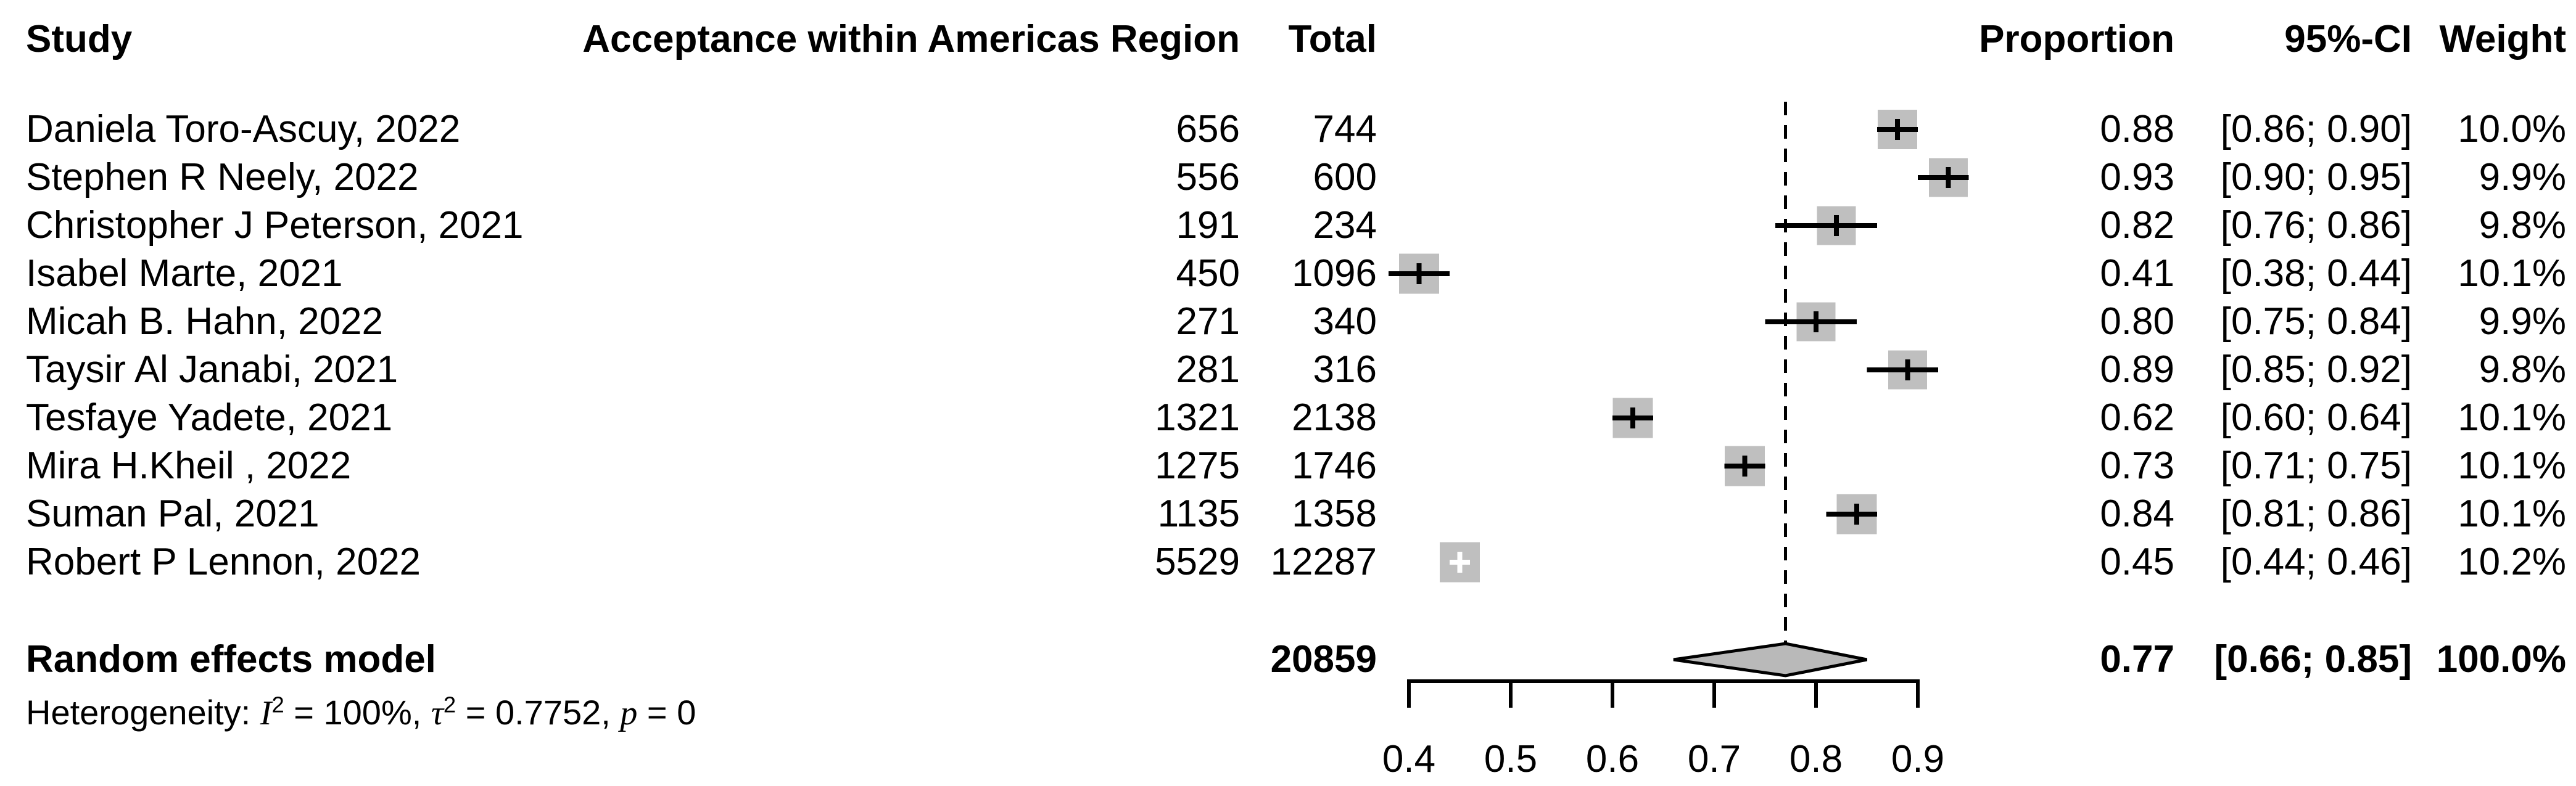 This screenshot has height=786, width=2576. Describe the element at coordinates (222, 177) in the screenshot. I see `study-name: Stephen R Neely, 2022` at that location.